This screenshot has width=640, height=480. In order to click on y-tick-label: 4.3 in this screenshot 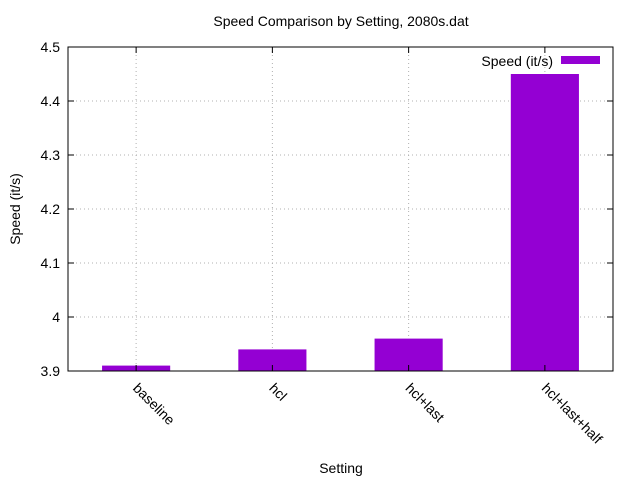, I will do `click(51, 155)`.